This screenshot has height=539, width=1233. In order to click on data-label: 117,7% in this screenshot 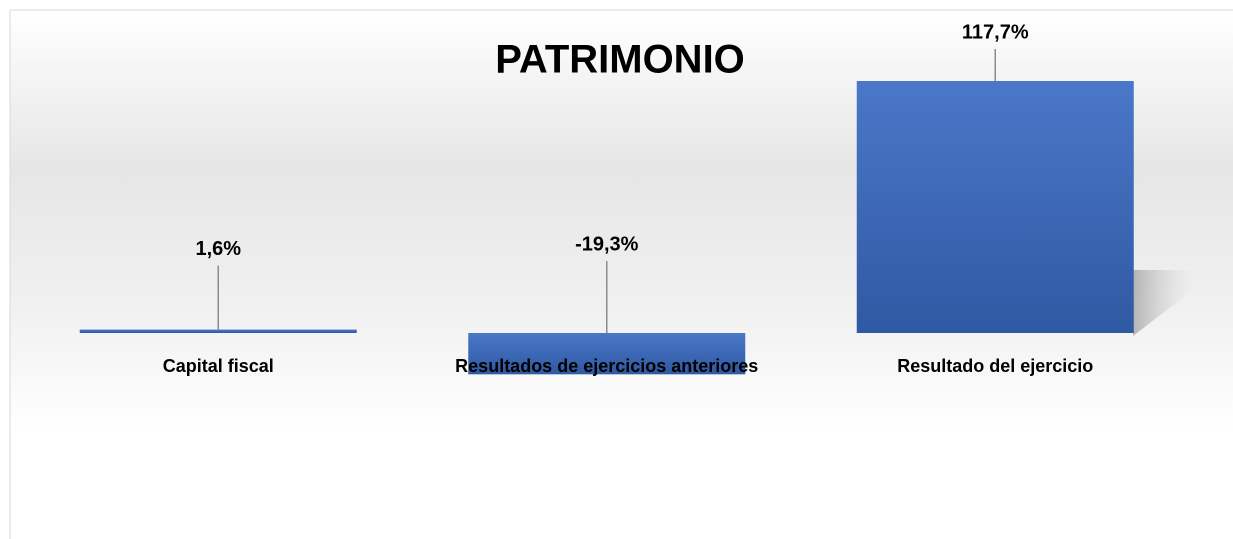, I will do `click(995, 32)`.